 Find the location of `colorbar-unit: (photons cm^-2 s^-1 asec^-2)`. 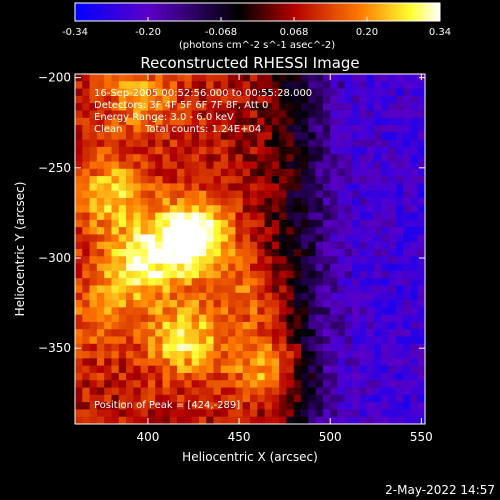

colorbar-unit: (photons cm^-2 s^-1 asec^-2) is located at coordinates (257, 45).